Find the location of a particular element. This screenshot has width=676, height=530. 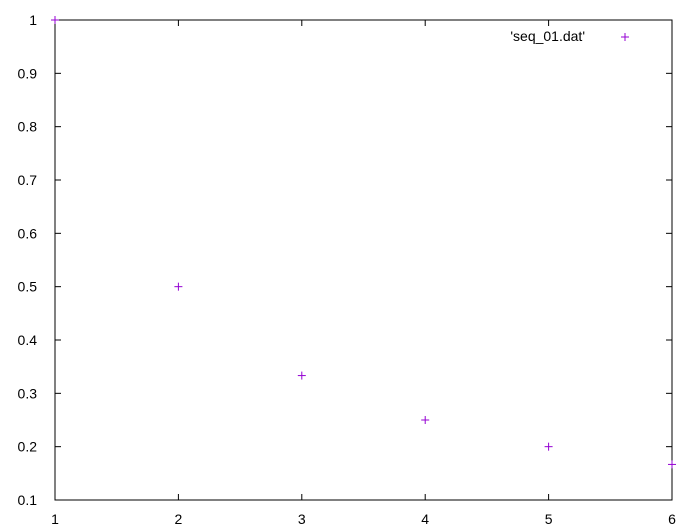

y-tick-label: 0.1 is located at coordinates (28, 500).